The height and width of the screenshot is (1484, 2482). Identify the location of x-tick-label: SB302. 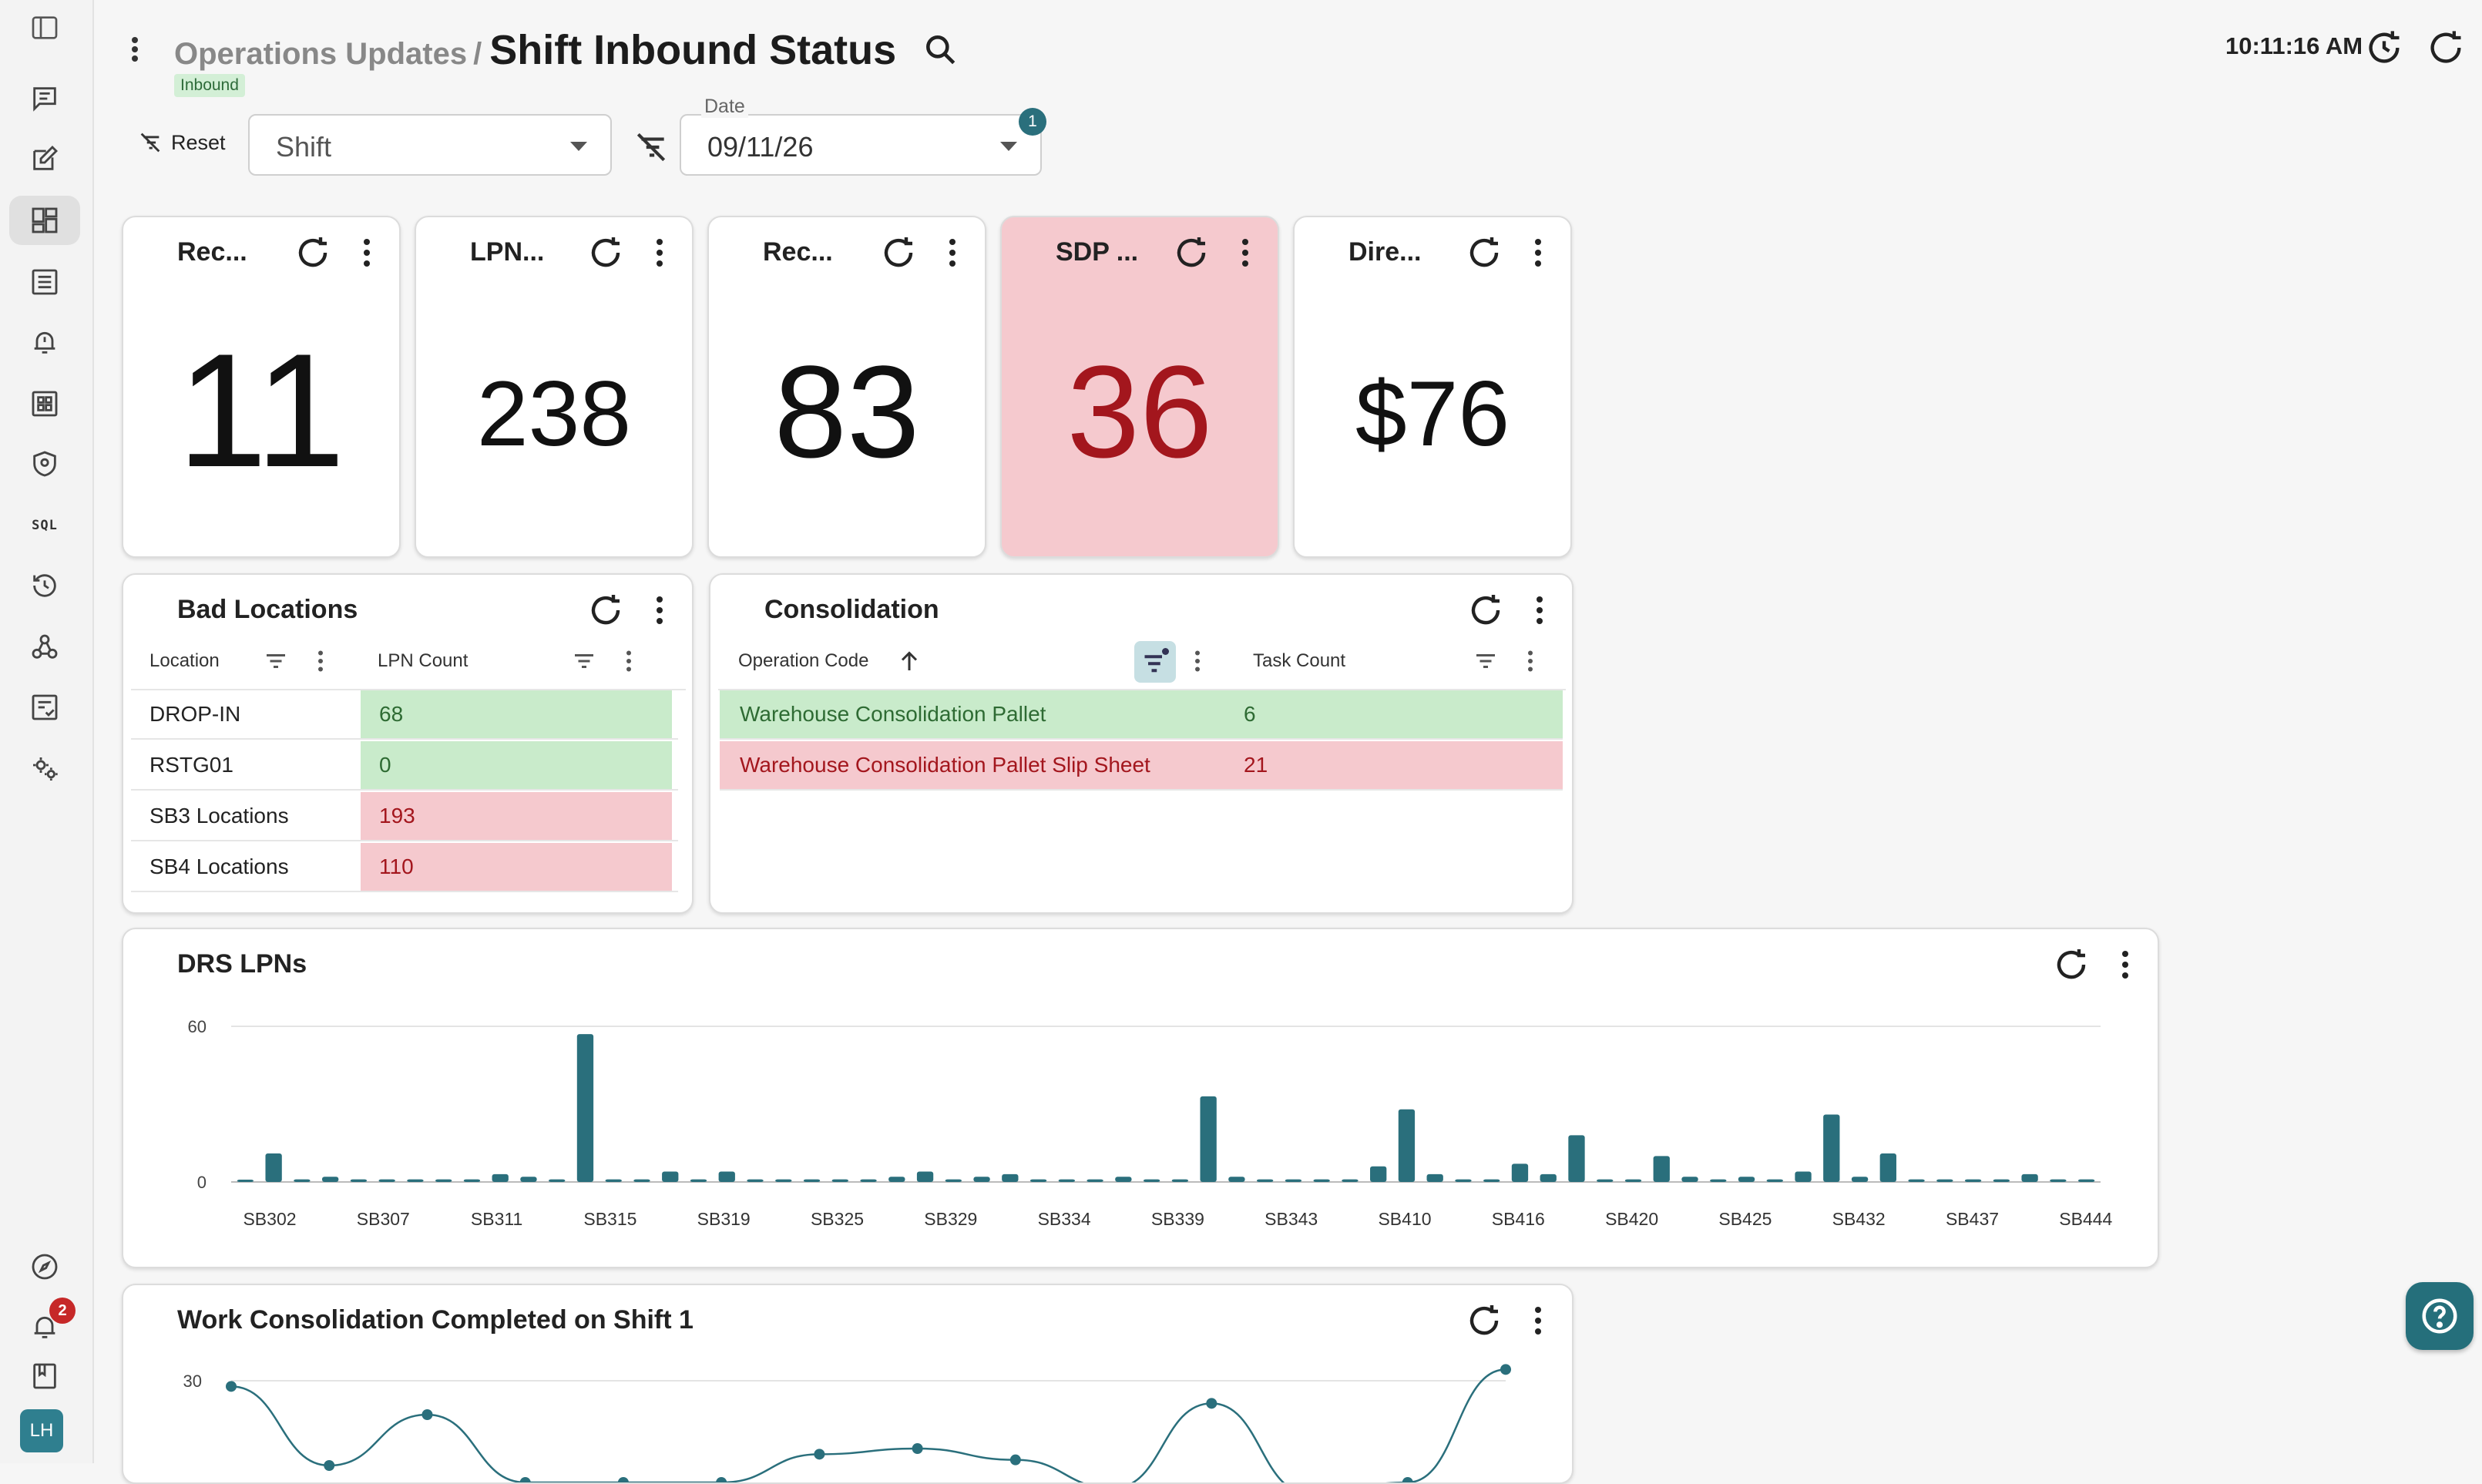
(270, 1219).